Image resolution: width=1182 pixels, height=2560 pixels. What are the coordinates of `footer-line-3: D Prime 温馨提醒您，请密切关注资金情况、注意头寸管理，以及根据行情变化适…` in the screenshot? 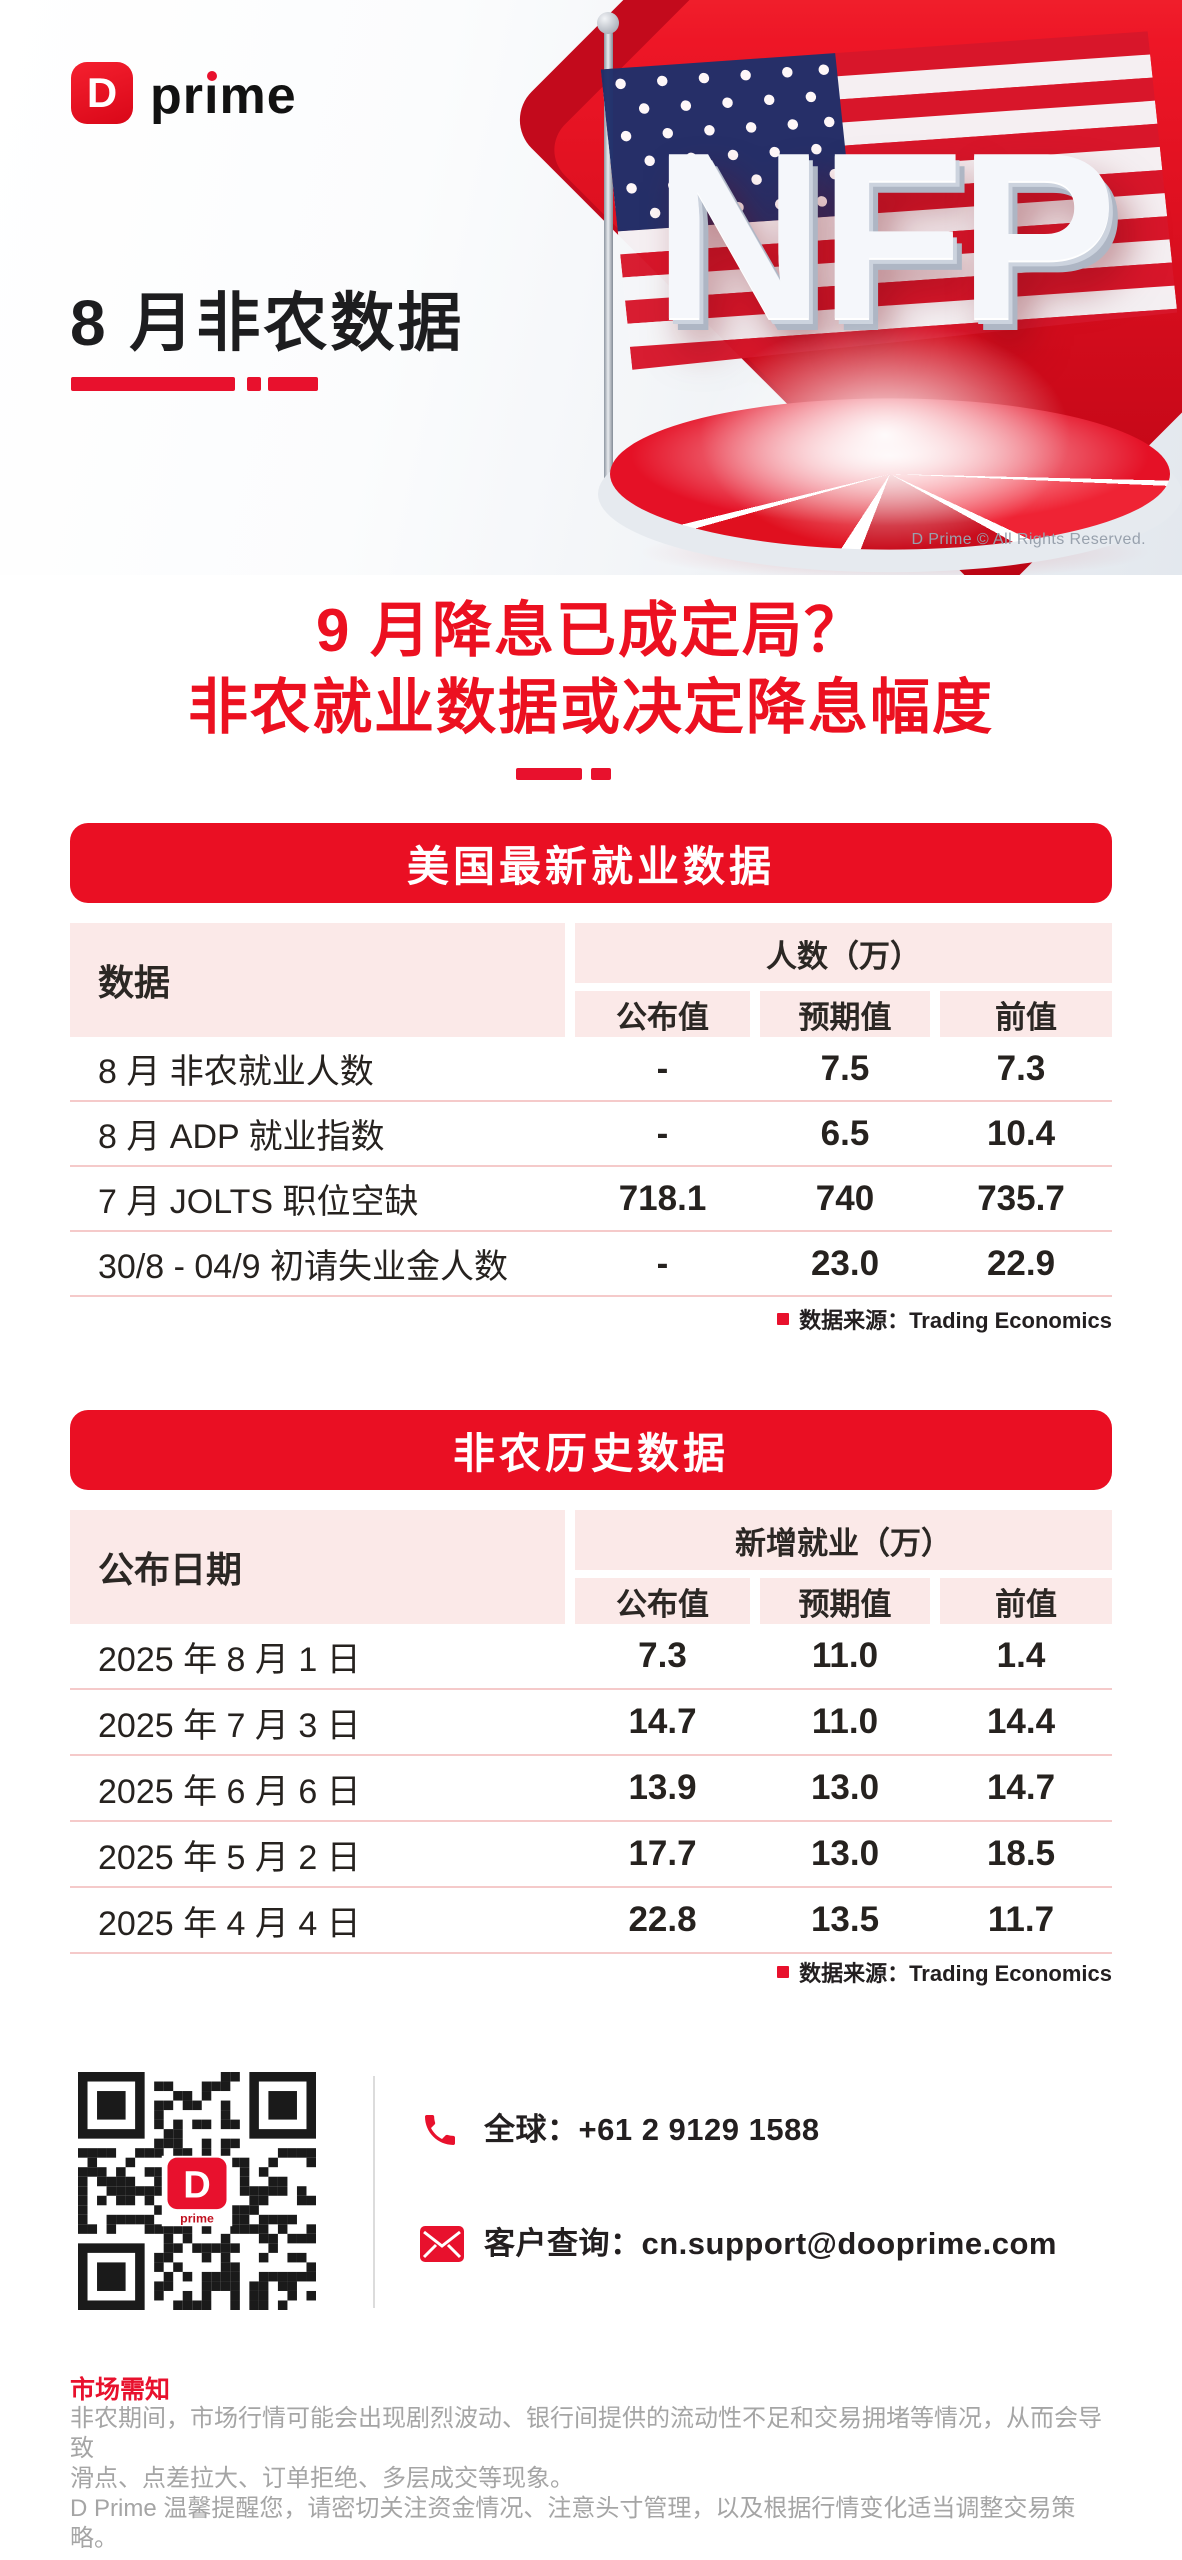 It's located at (573, 2523).